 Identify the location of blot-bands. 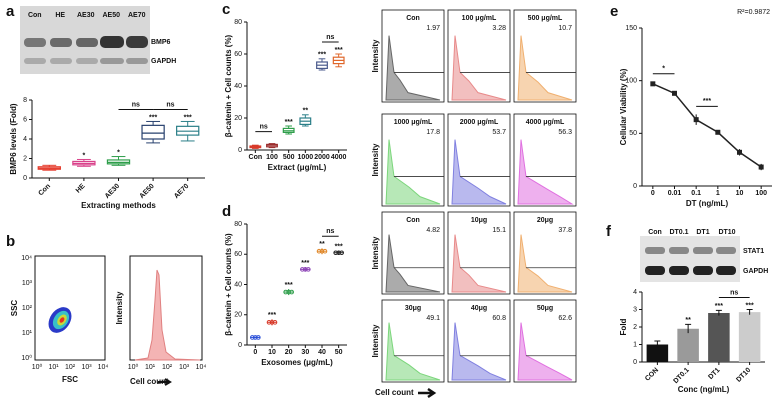
(690, 261).